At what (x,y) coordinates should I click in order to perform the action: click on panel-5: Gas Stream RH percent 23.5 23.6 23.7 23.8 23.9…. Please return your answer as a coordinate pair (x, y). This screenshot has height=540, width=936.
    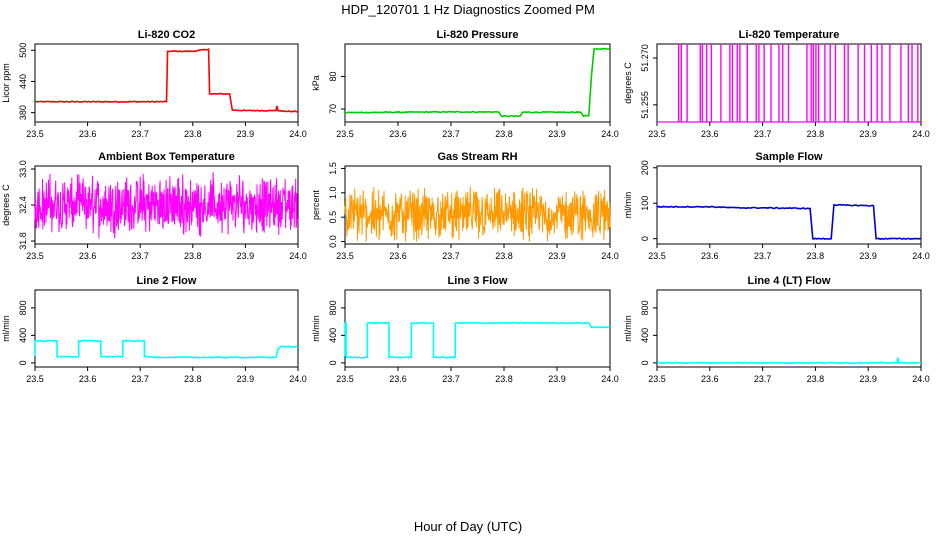
    Looking at the image, I should click on (465, 206).